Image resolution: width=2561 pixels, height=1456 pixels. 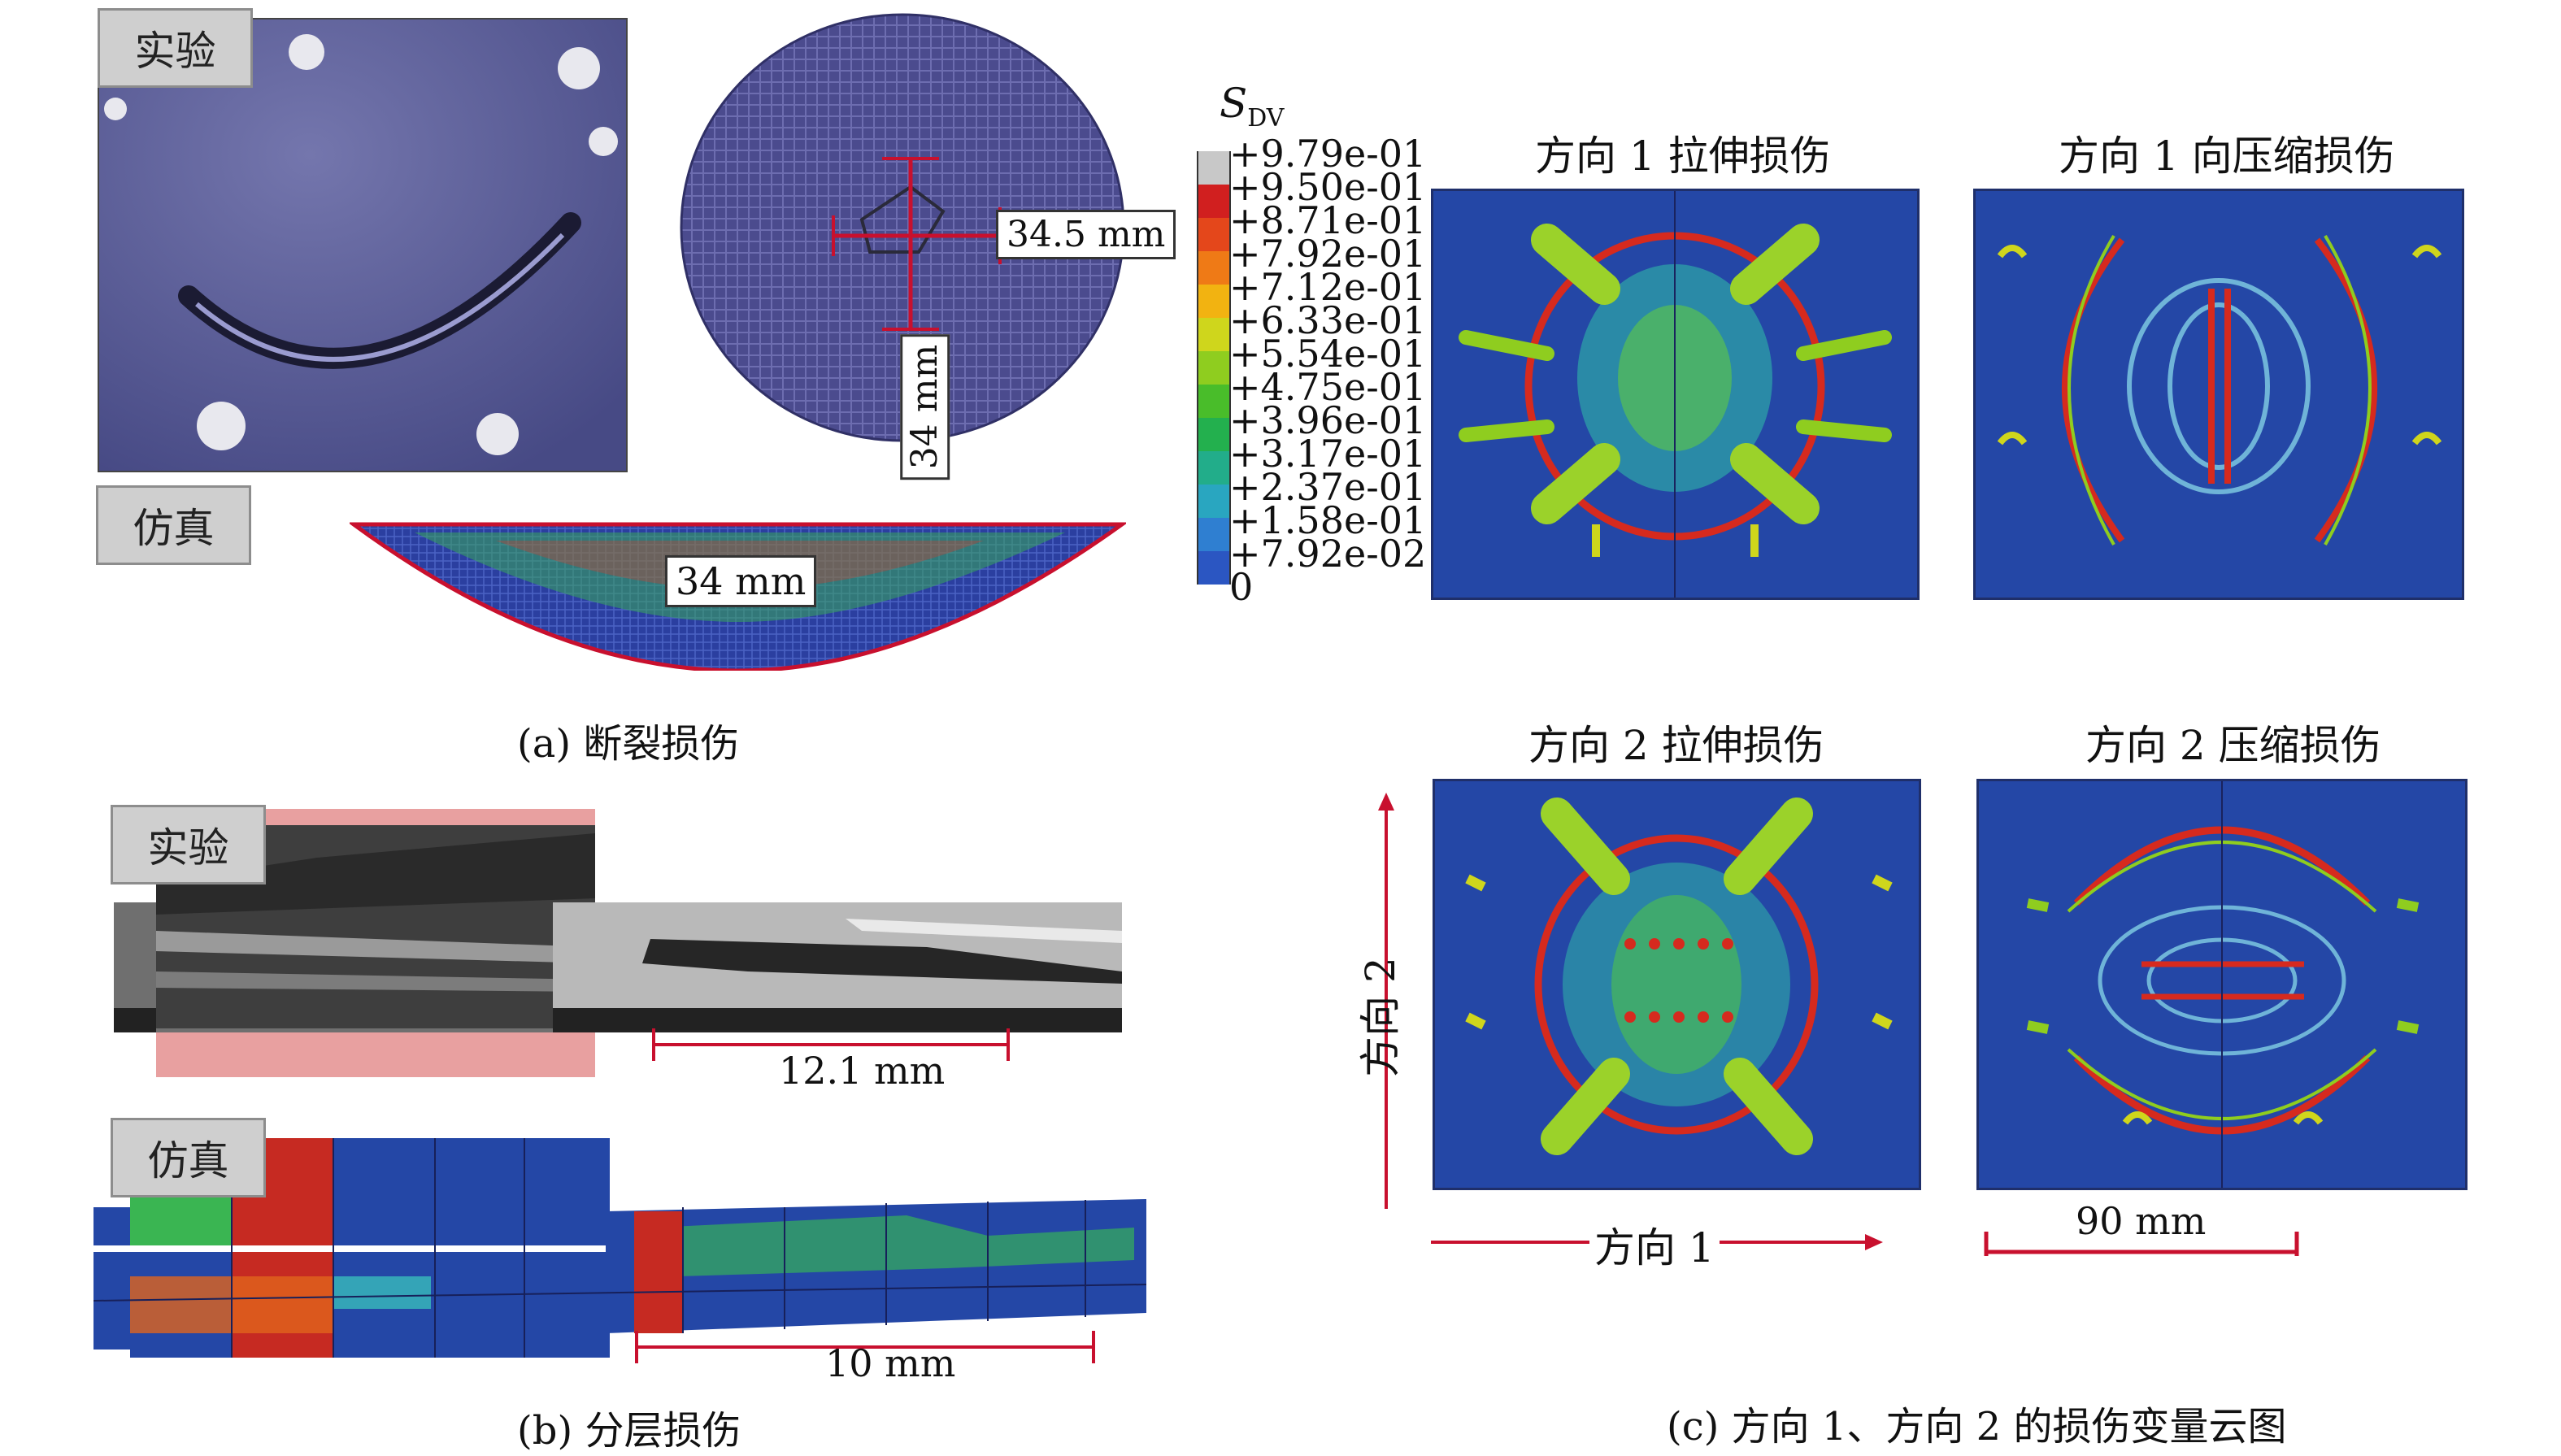 What do you see at coordinates (175, 48) in the screenshot?
I see `tag-experiment-a: 实验` at bounding box center [175, 48].